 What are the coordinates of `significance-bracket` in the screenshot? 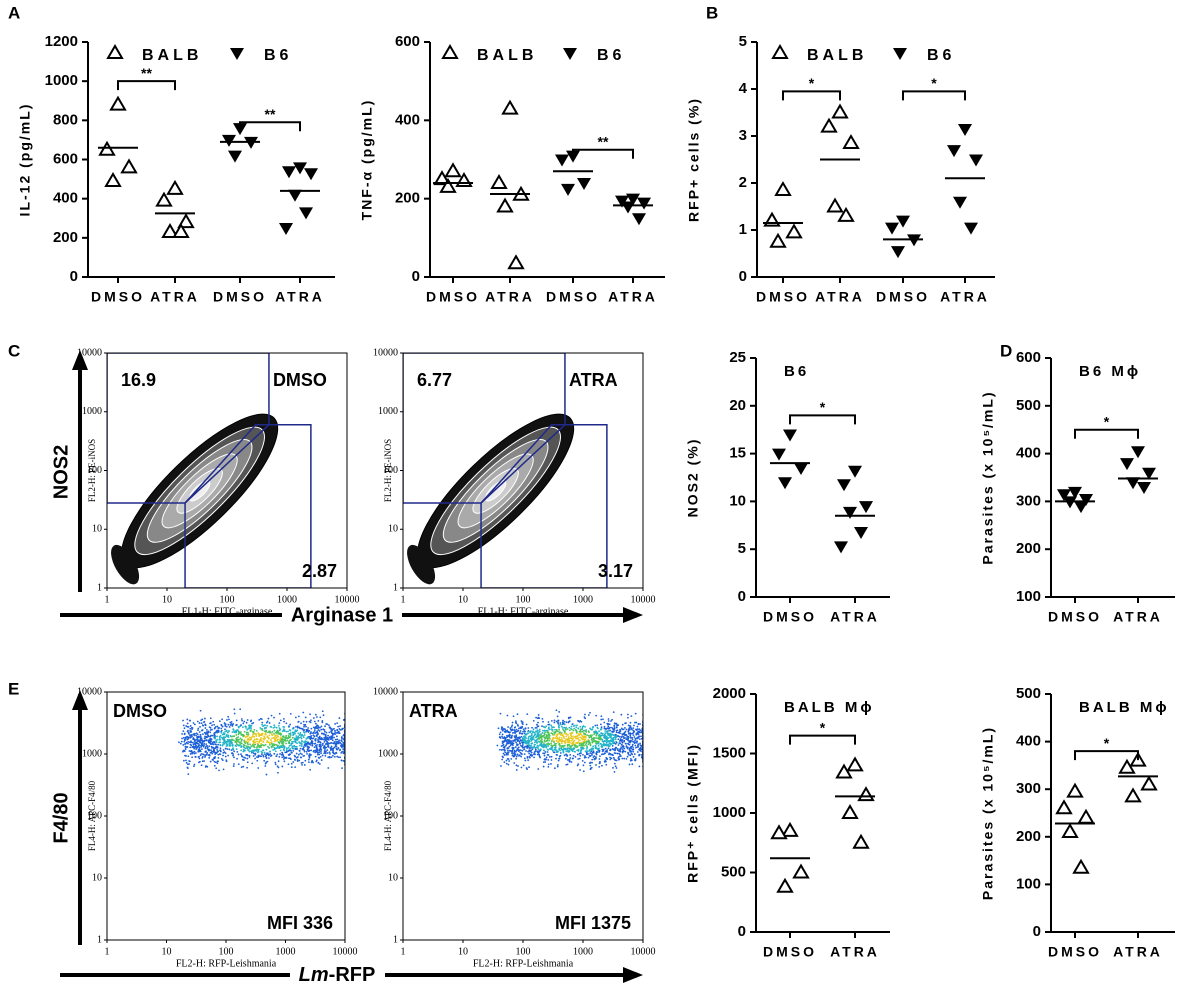 It's located at (270, 126).